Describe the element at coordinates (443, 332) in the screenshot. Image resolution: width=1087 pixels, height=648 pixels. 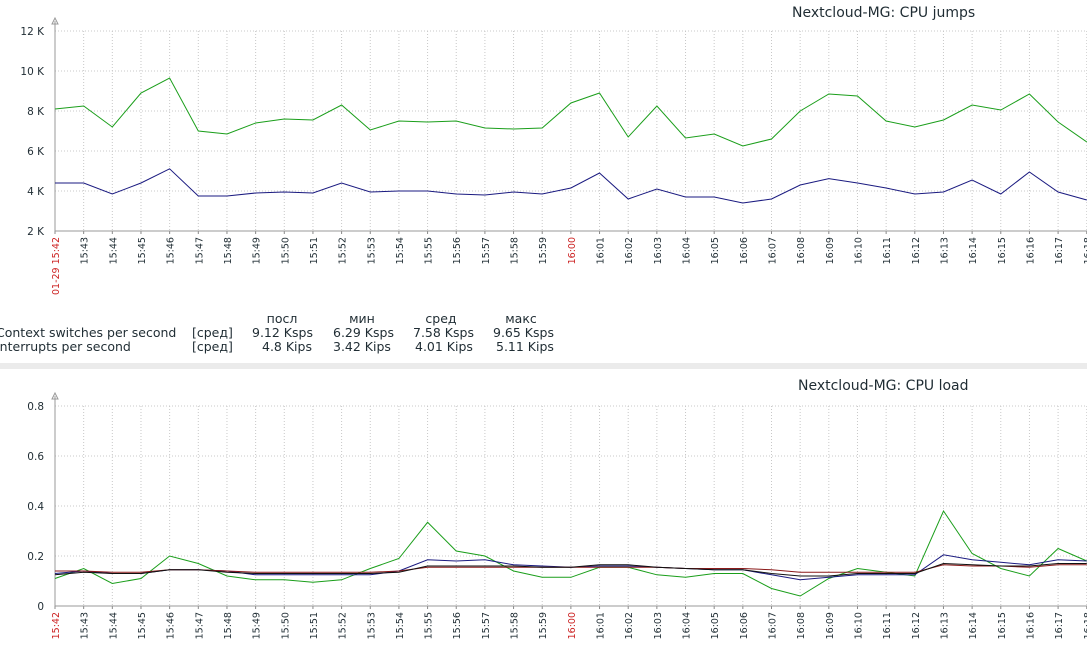
I see `legend-row-context-switches-avg: 7.58 Ksps` at that location.